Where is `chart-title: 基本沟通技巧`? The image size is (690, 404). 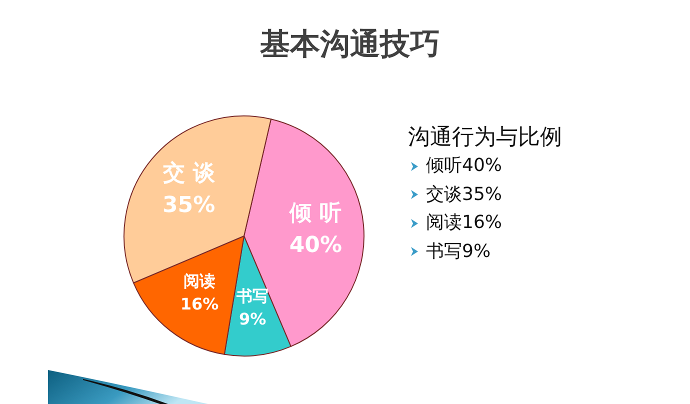
chart-title: 基本沟通技巧 is located at coordinates (350, 45).